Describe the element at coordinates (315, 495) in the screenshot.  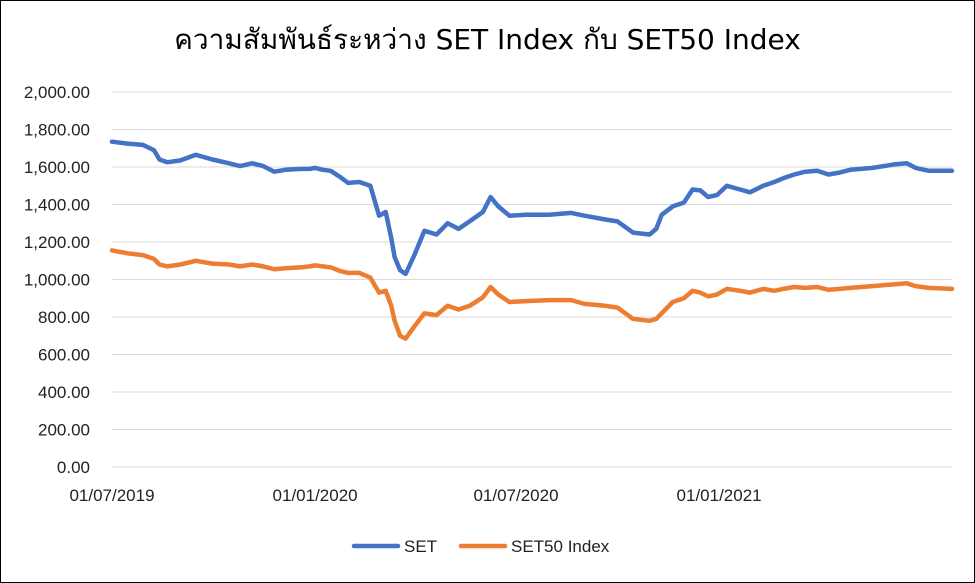
I see `x-tick-label: 01/01/2020` at that location.